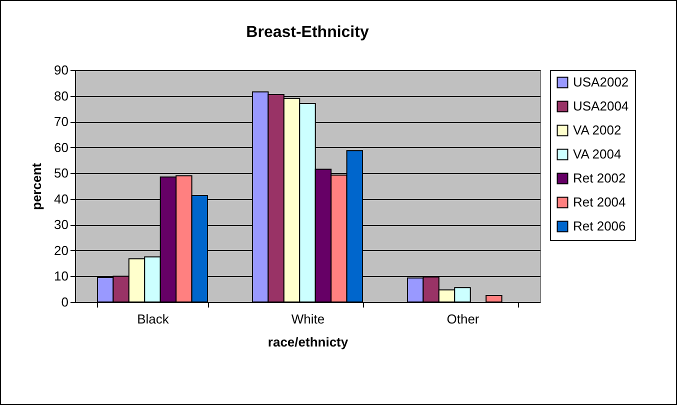 This screenshot has width=677, height=405. Describe the element at coordinates (494, 298) in the screenshot. I see `bar` at that location.